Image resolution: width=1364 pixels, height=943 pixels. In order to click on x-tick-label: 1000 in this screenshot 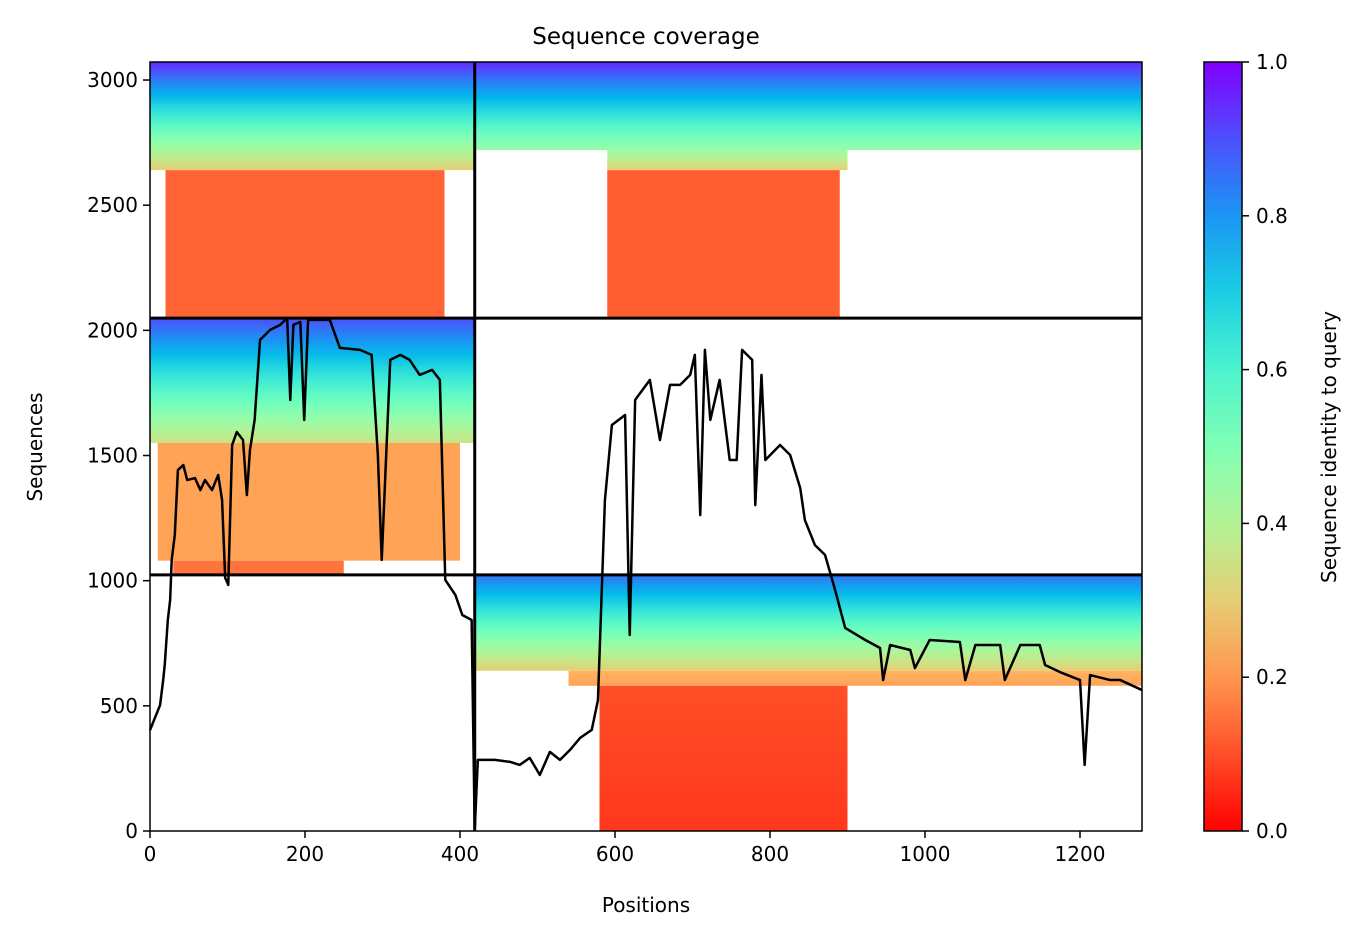, I will do `click(925, 854)`.